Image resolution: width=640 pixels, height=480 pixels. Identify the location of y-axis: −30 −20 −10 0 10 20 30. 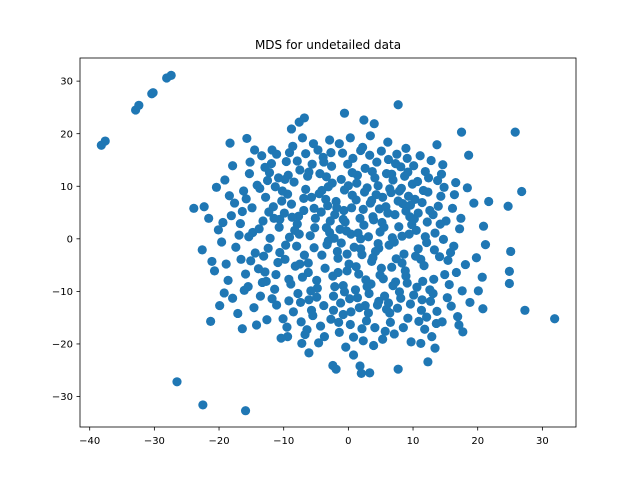
(66, 240).